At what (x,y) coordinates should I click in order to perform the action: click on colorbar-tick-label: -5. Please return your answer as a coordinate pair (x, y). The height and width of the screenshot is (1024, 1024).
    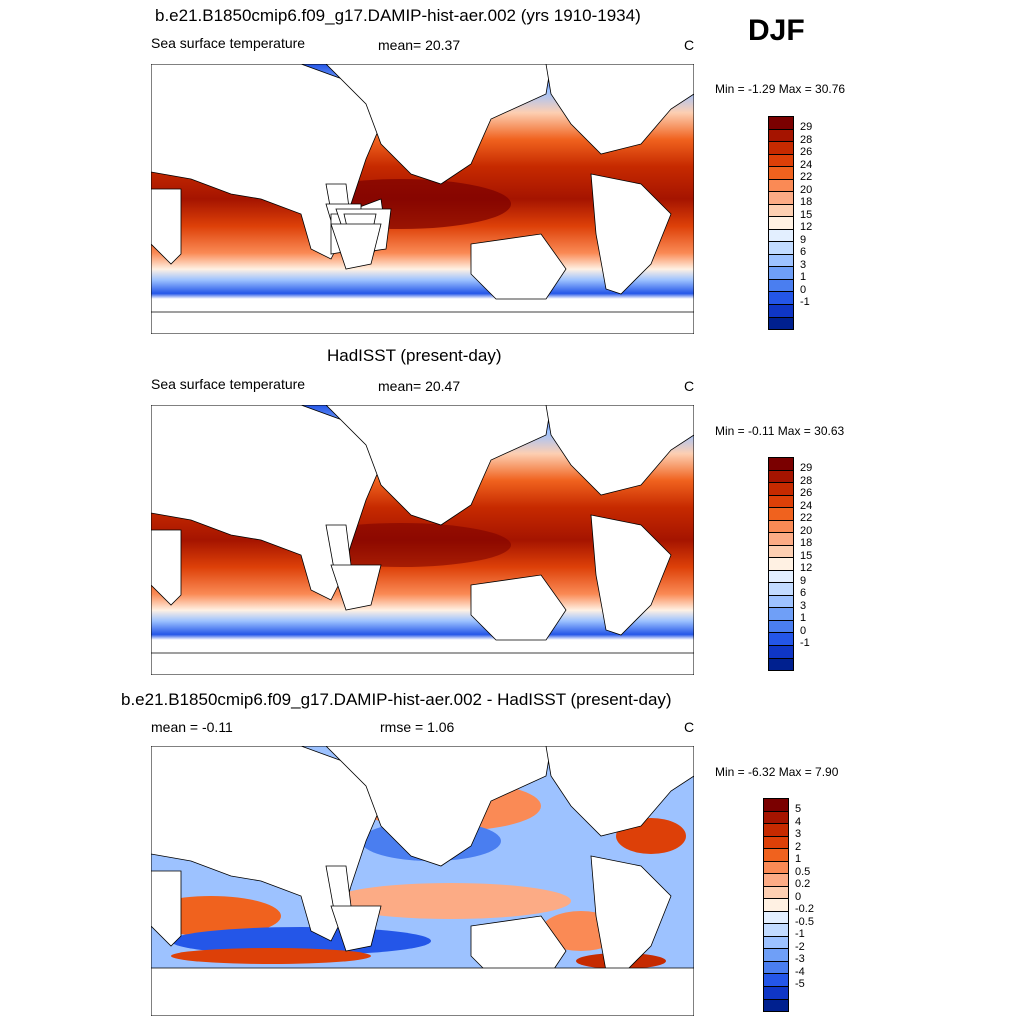
    Looking at the image, I should click on (800, 984).